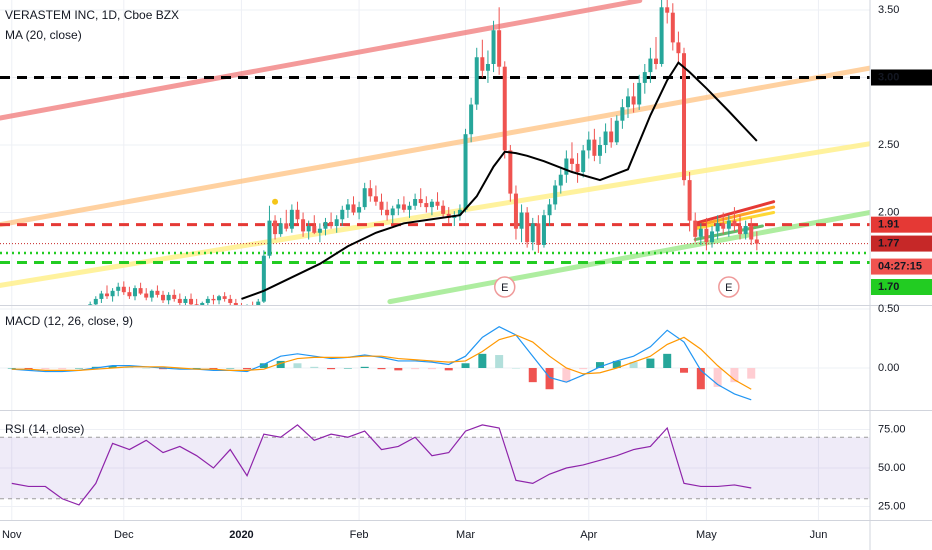  Describe the element at coordinates (359, 535) in the screenshot. I see `x-tick-label: Feb` at that location.